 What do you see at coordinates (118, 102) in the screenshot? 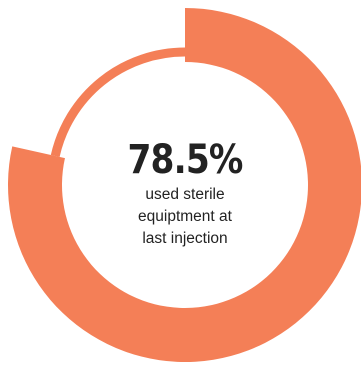
I see `remainder-ring` at bounding box center [118, 102].